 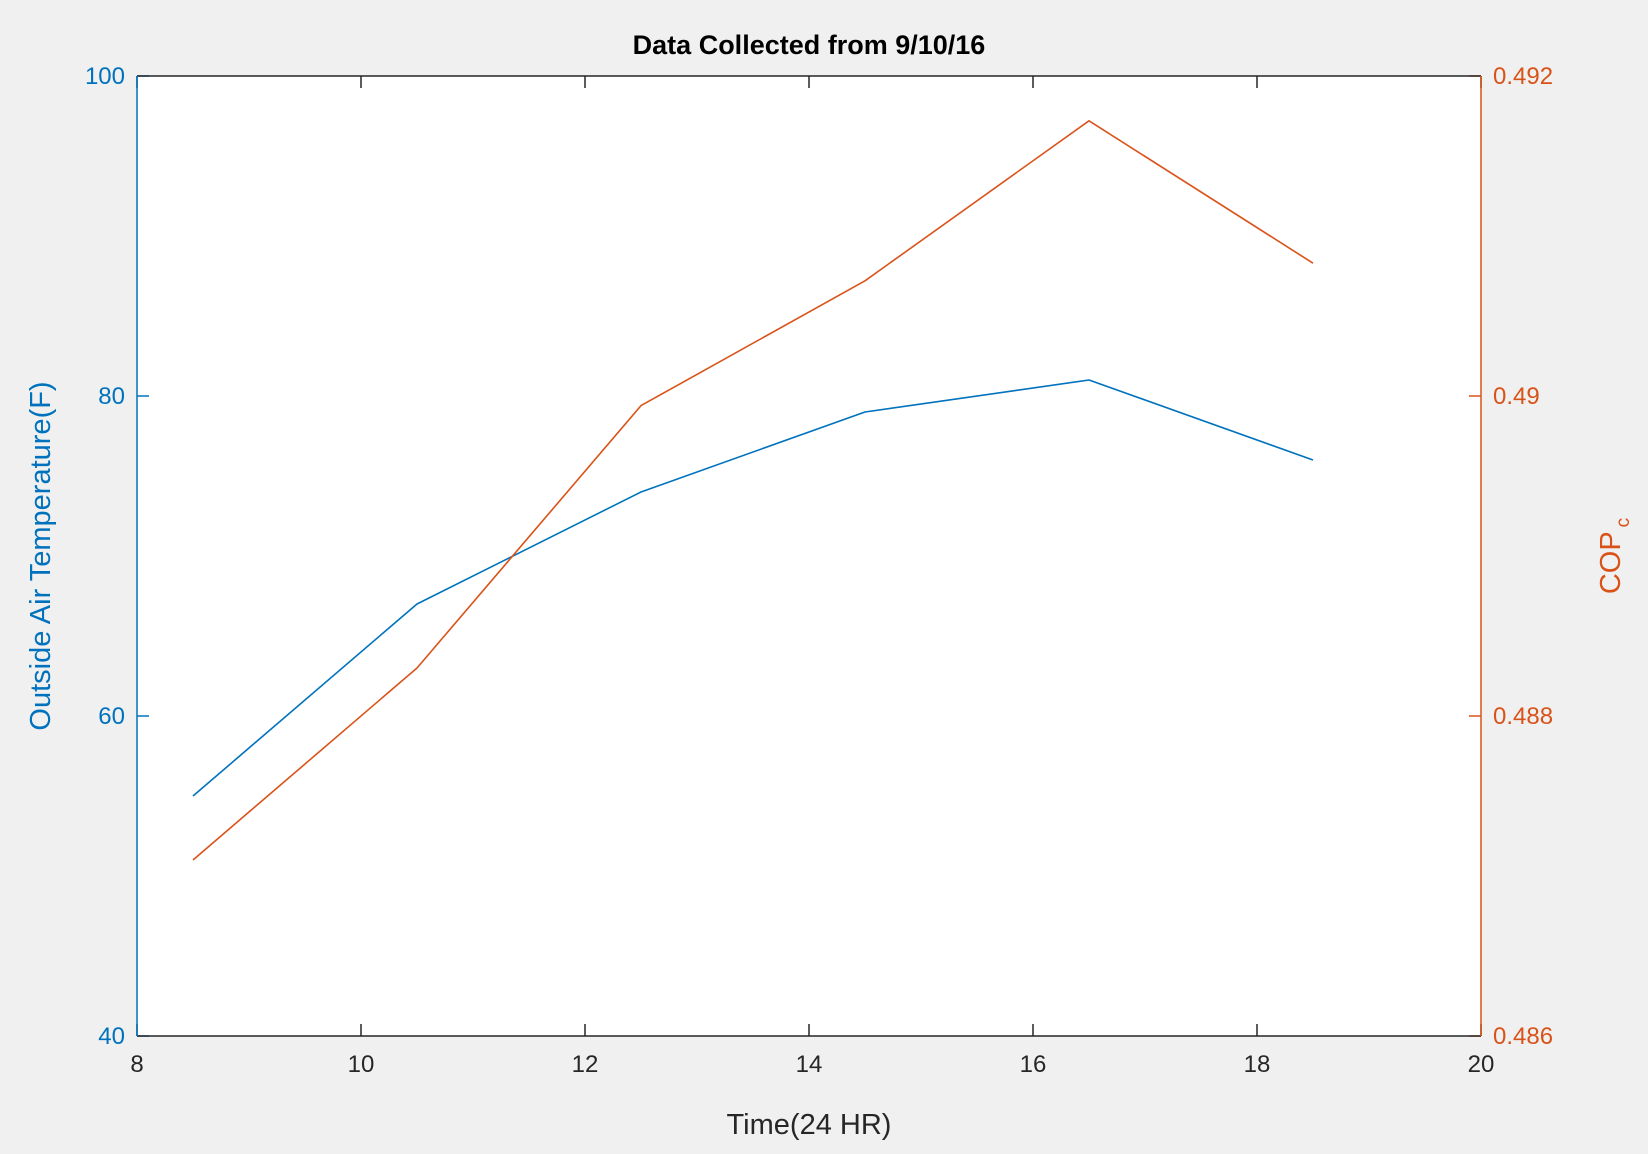 I want to click on right-y-tick-label: 0.488, so click(x=1523, y=716).